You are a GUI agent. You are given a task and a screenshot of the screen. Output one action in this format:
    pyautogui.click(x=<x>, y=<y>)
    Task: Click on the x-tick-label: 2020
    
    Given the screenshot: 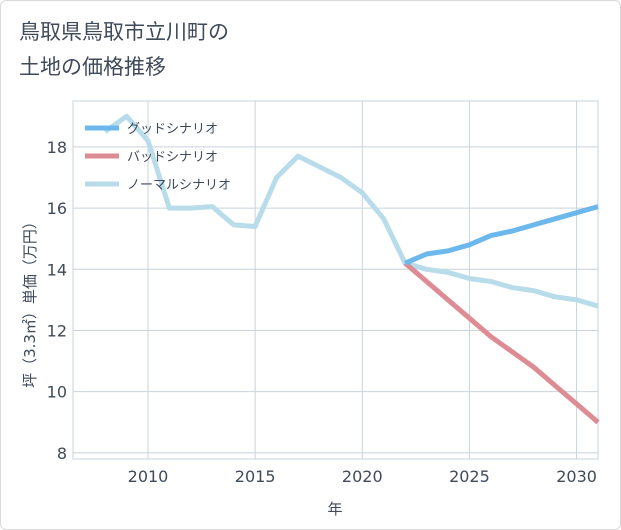 What is the action you would take?
    pyautogui.click(x=362, y=476)
    